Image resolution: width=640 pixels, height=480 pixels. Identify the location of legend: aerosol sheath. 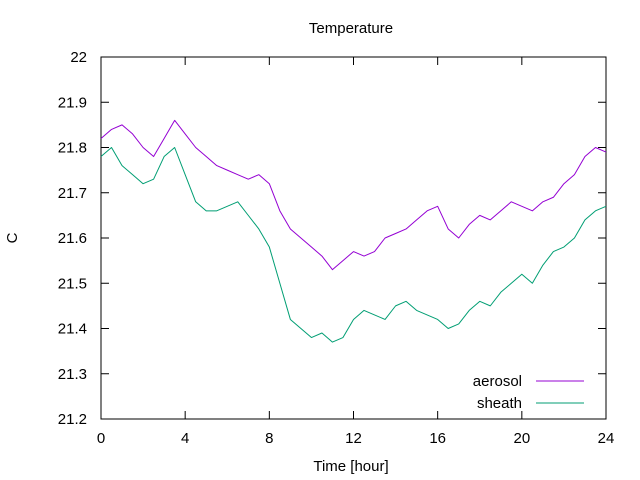
(528, 392).